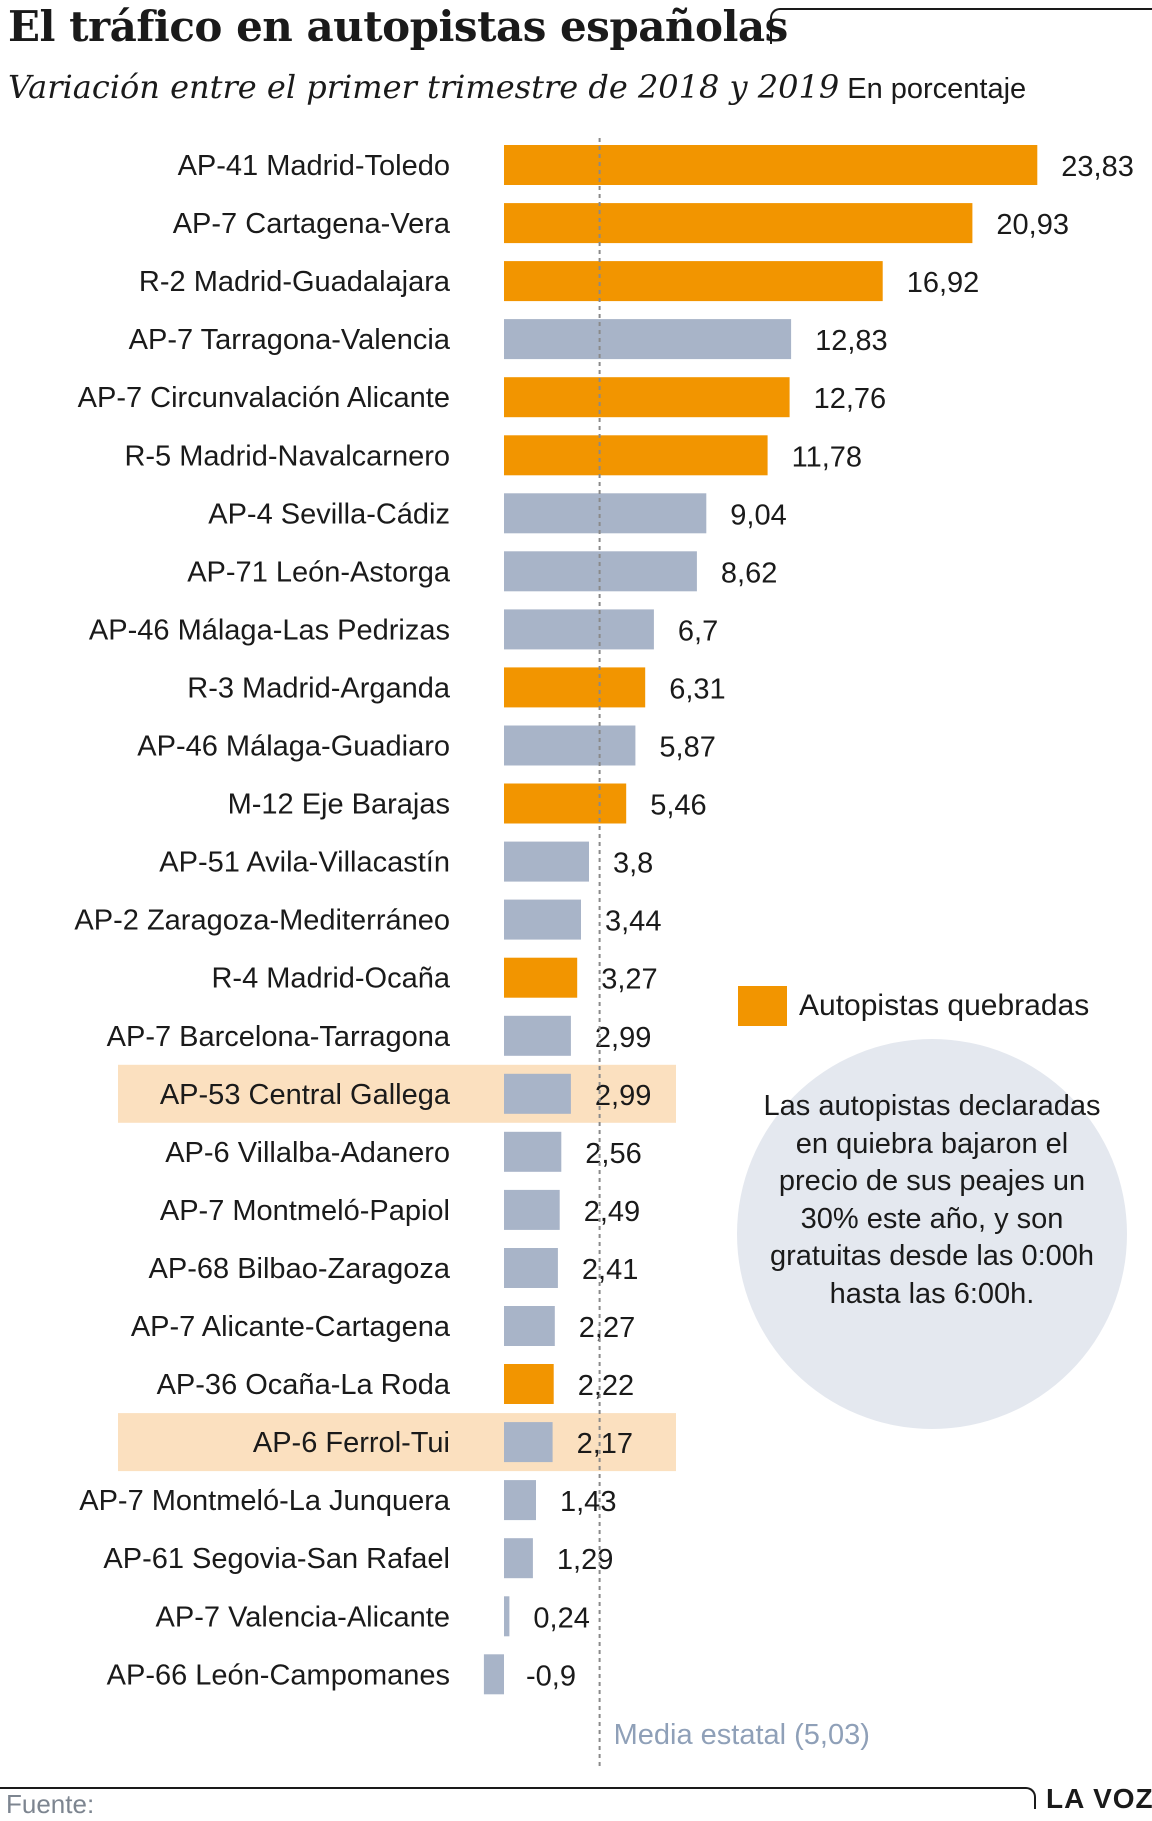 Image resolution: width=1152 pixels, height=1821 pixels. Describe the element at coordinates (264, 398) in the screenshot. I see `category-label: AP-7 Circunvalación Alicante` at that location.